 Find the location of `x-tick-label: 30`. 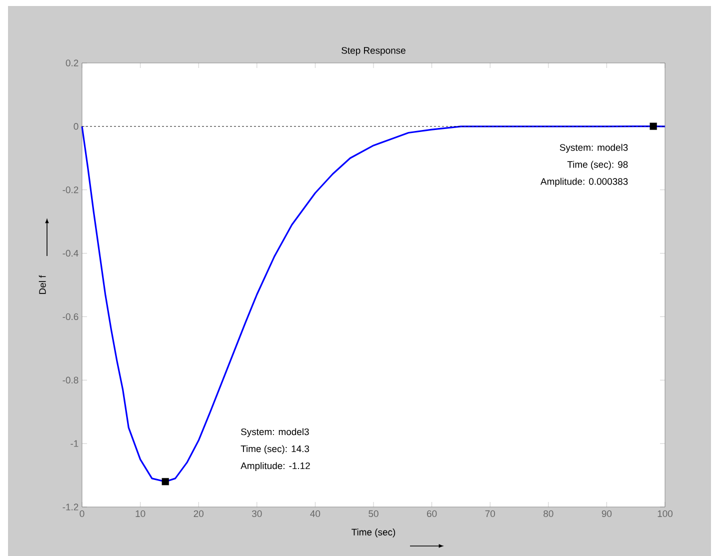

x-tick-label: 30 is located at coordinates (257, 514).